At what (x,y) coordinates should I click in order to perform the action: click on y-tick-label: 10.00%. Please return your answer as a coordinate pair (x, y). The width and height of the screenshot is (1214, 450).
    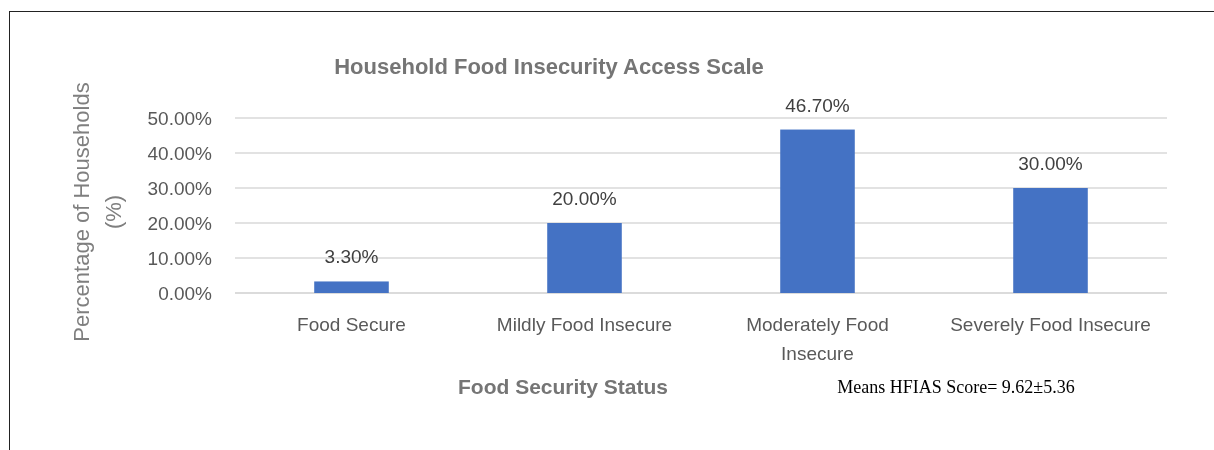
    Looking at the image, I should click on (180, 258).